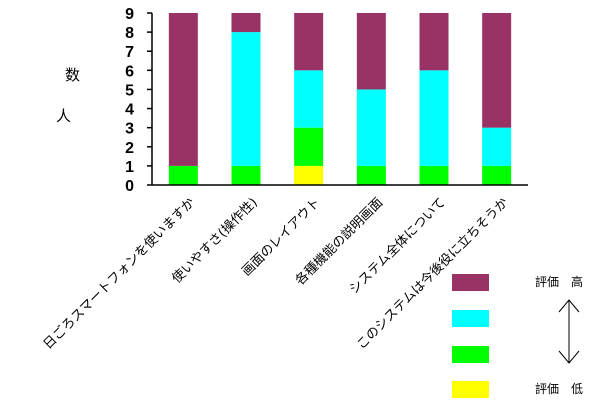 This screenshot has height=405, width=614. I want to click on y-tick-label: 3, so click(129, 129).